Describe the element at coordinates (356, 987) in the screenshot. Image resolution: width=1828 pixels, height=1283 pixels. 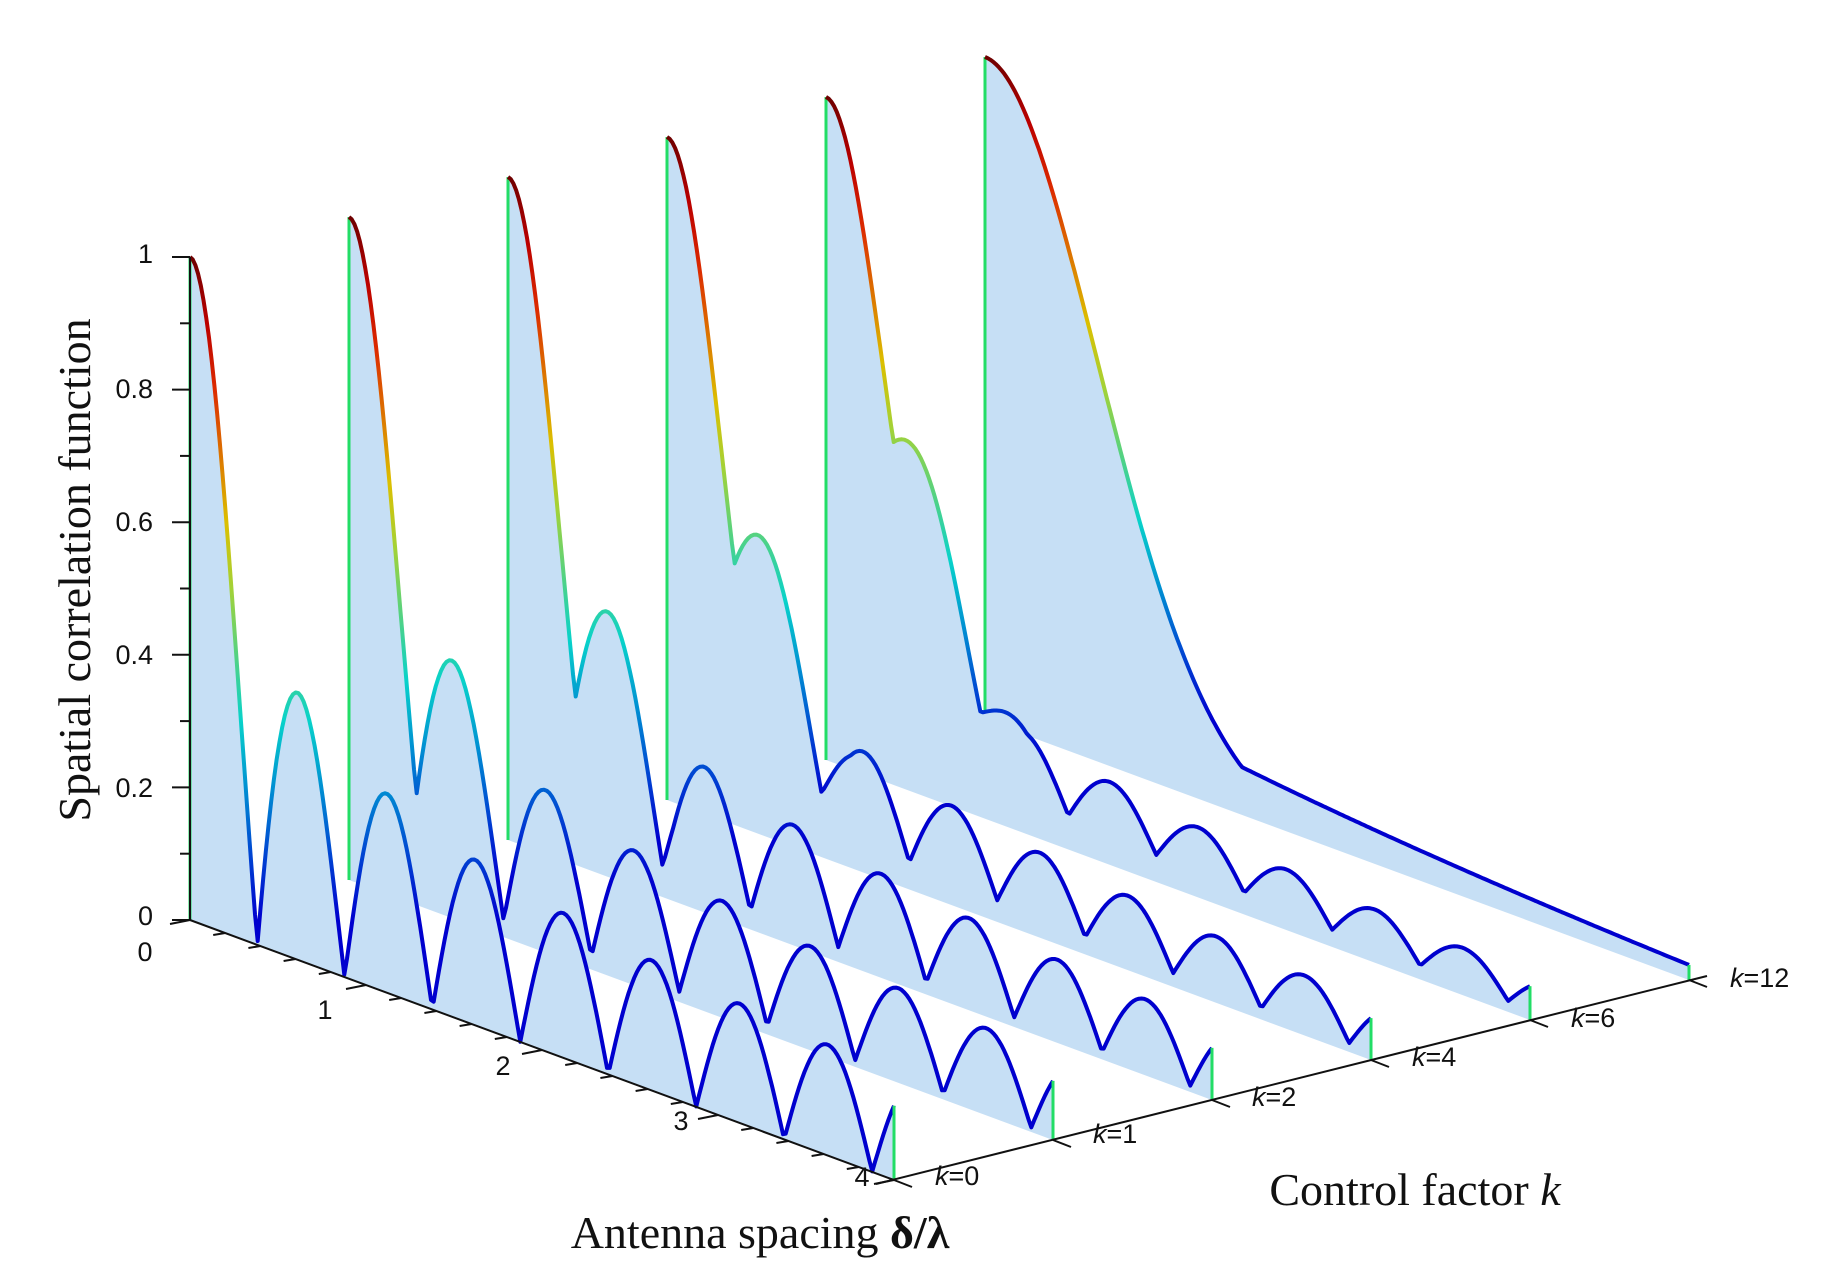
I see `x-tick-1.0` at that location.